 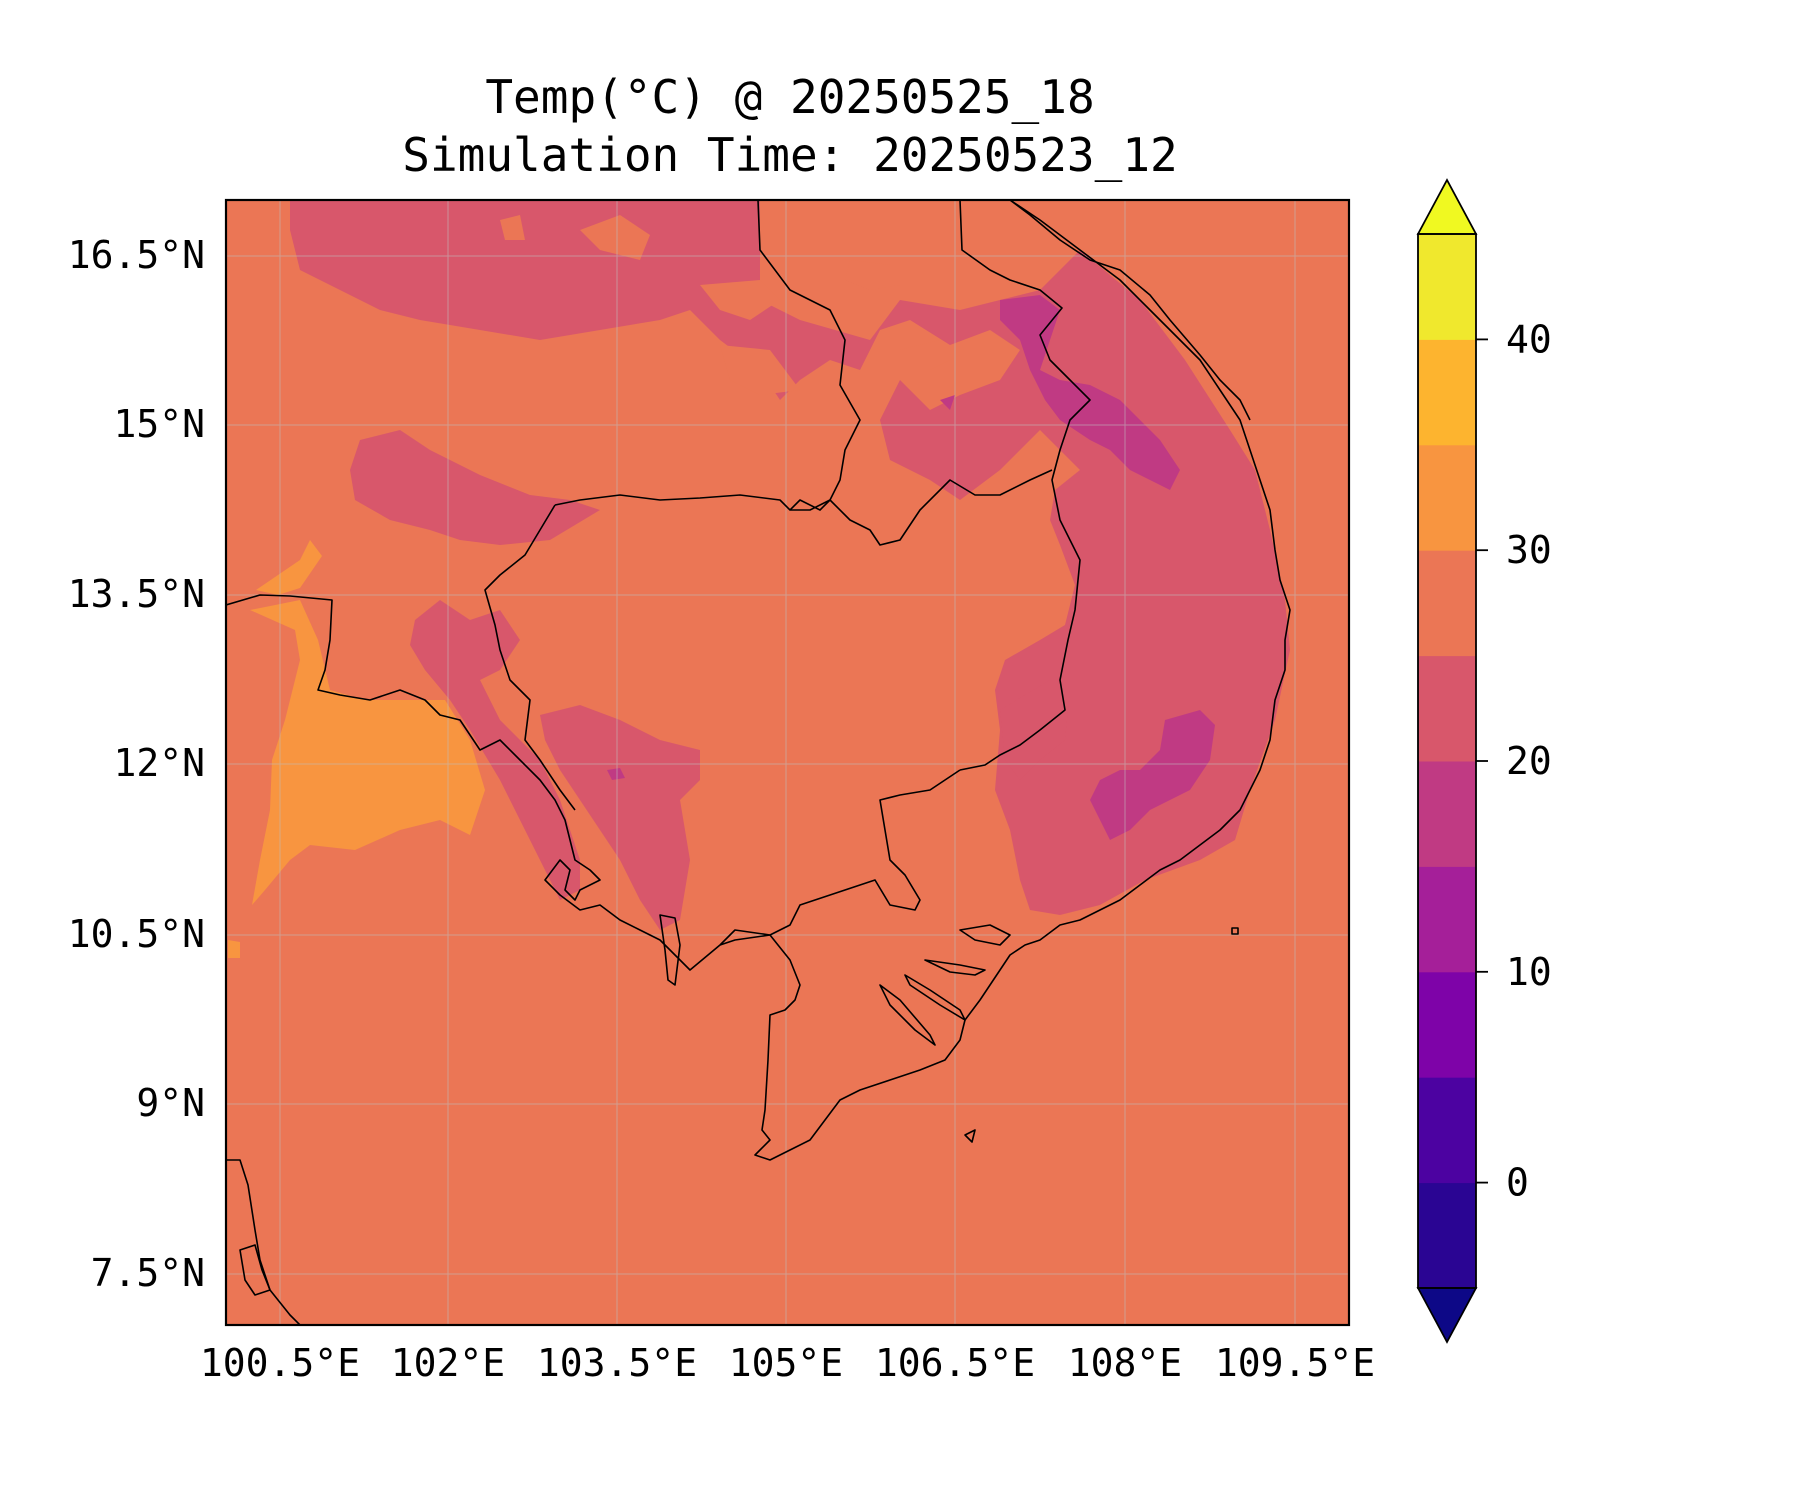 I want to click on x-tick-label: 102°E, so click(x=448, y=1363).